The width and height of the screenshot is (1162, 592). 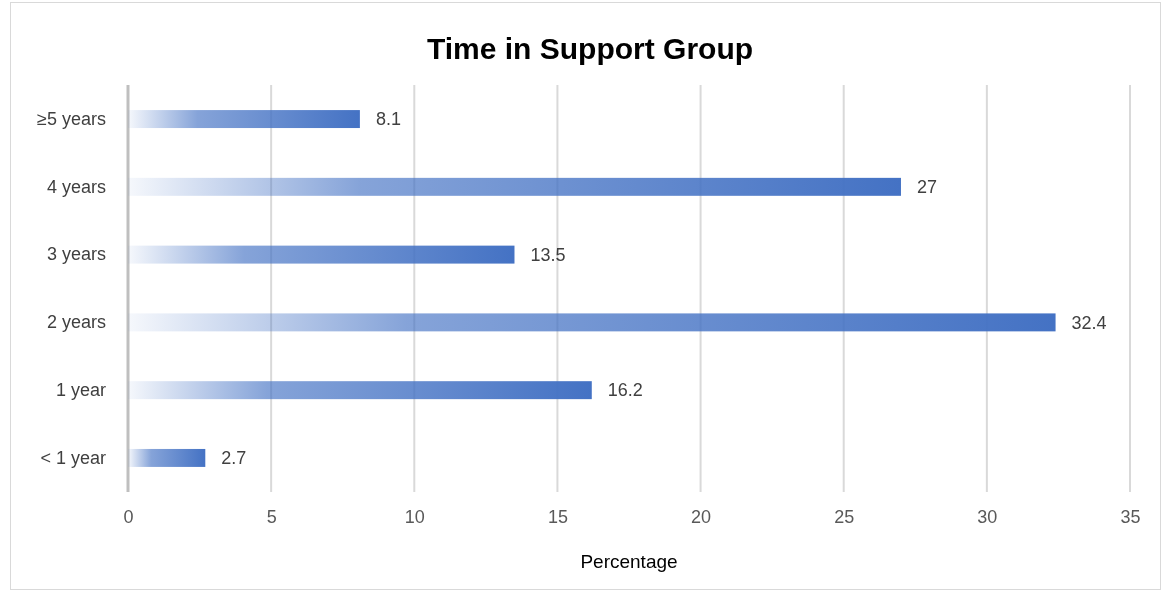 What do you see at coordinates (76, 254) in the screenshot?
I see `y-tick-label: 3 years` at bounding box center [76, 254].